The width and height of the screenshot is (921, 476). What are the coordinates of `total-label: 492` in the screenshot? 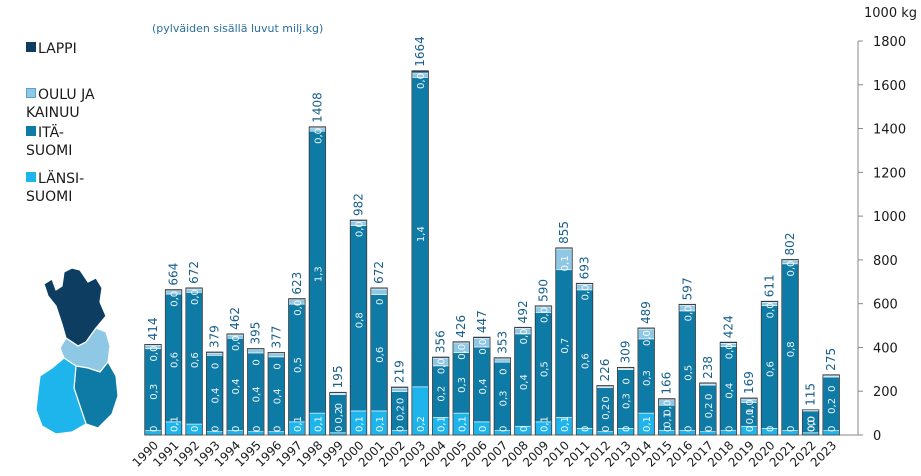 It's located at (523, 311).